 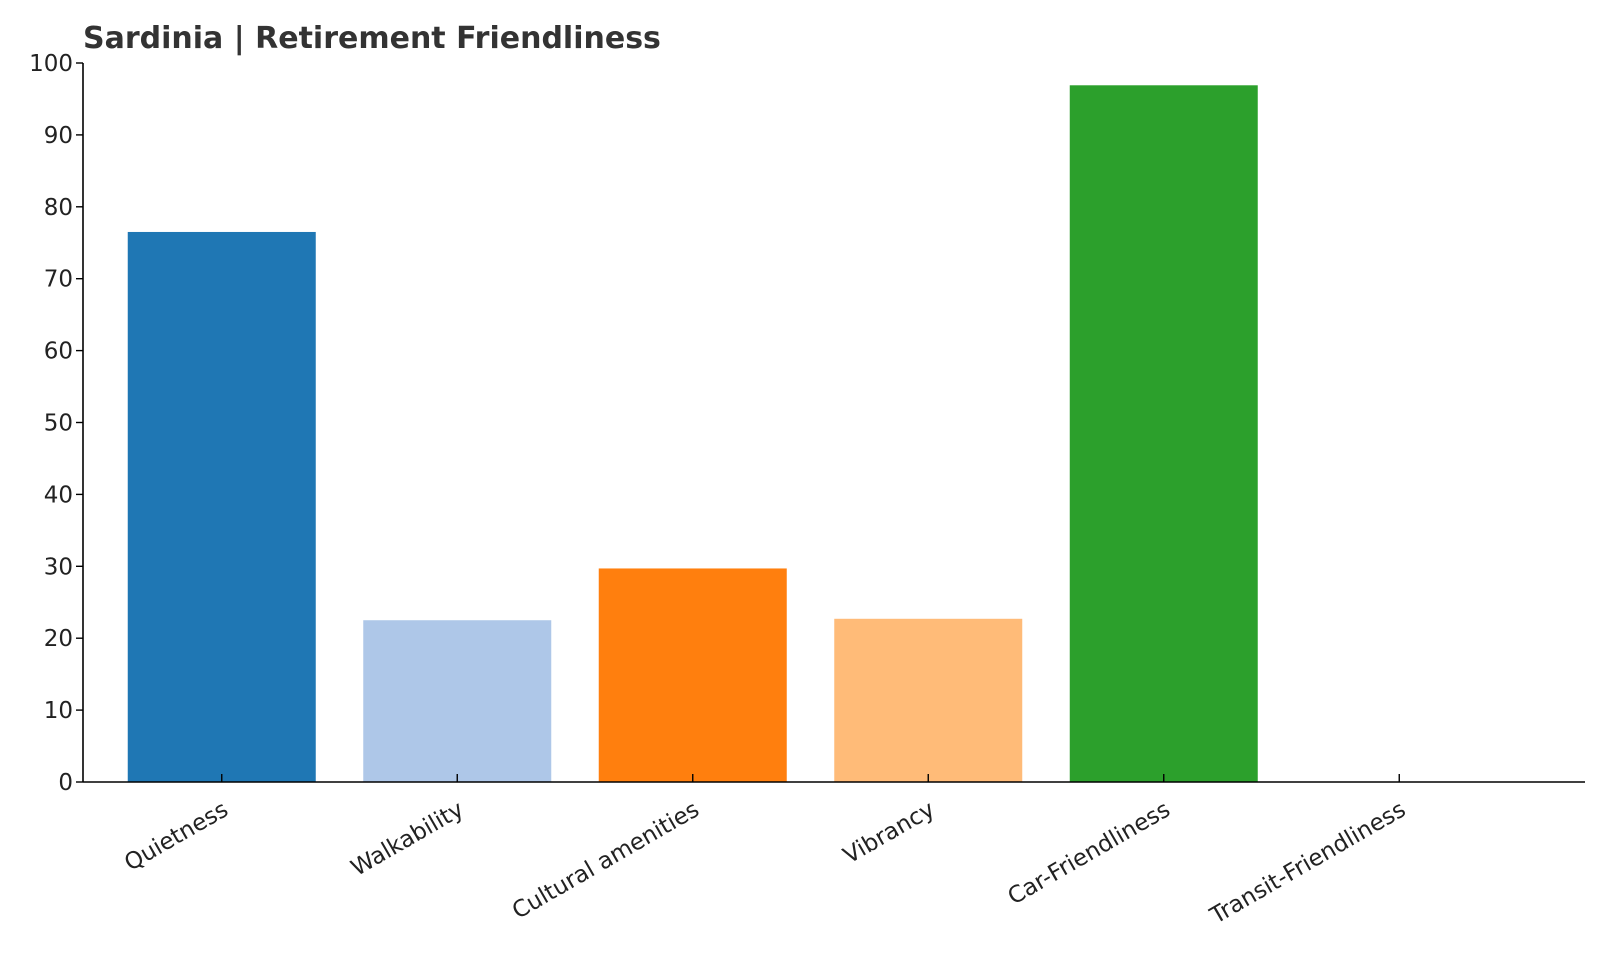 I want to click on x-tick-label-cultural-amenities: Cultural amenities, so click(x=606, y=861).